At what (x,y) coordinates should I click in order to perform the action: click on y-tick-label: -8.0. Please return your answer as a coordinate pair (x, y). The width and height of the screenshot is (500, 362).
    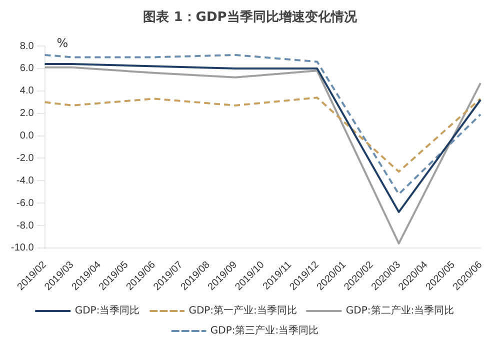
    Looking at the image, I should click on (25, 226).